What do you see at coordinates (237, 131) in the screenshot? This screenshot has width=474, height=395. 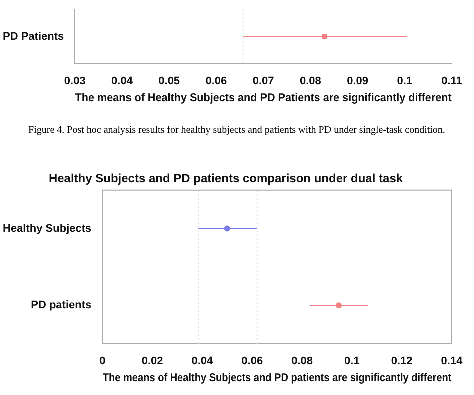 I see `caption: Figure 4. Post hoc analysis results for healthy subjects and patients with PD under single-task condition.` at bounding box center [237, 131].